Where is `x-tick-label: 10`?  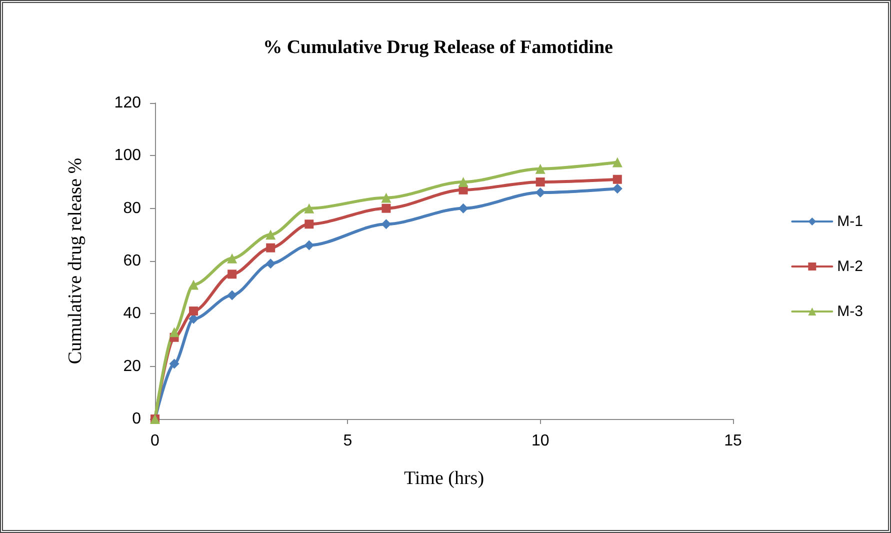
x-tick-label: 10 is located at coordinates (540, 441).